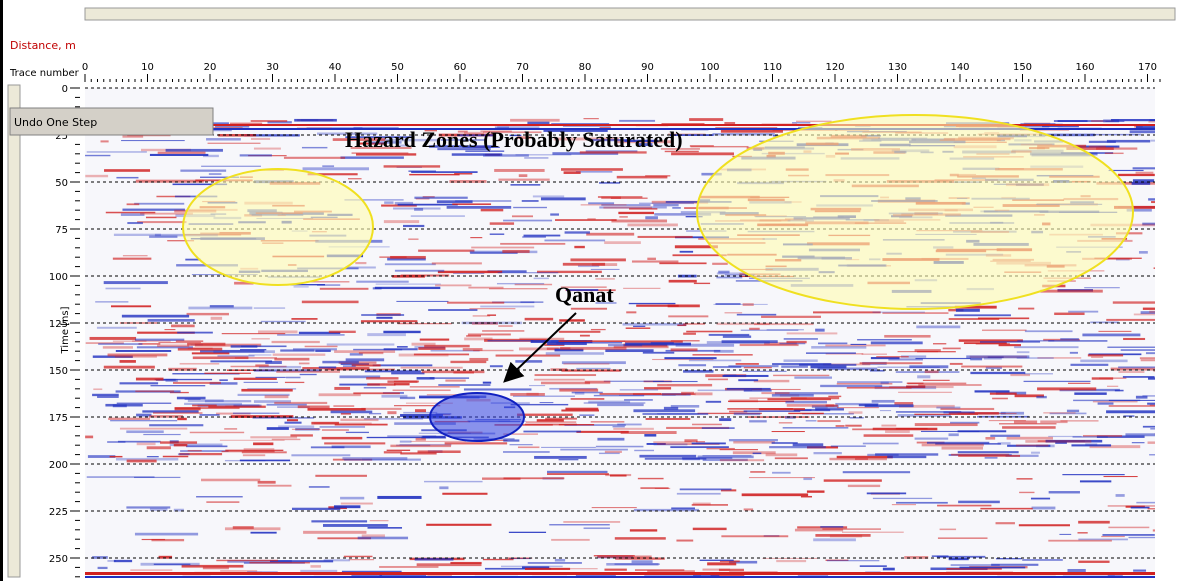 The width and height of the screenshot is (1179, 581). What do you see at coordinates (915, 212) in the screenshot?
I see `hazard-zone-right` at bounding box center [915, 212].